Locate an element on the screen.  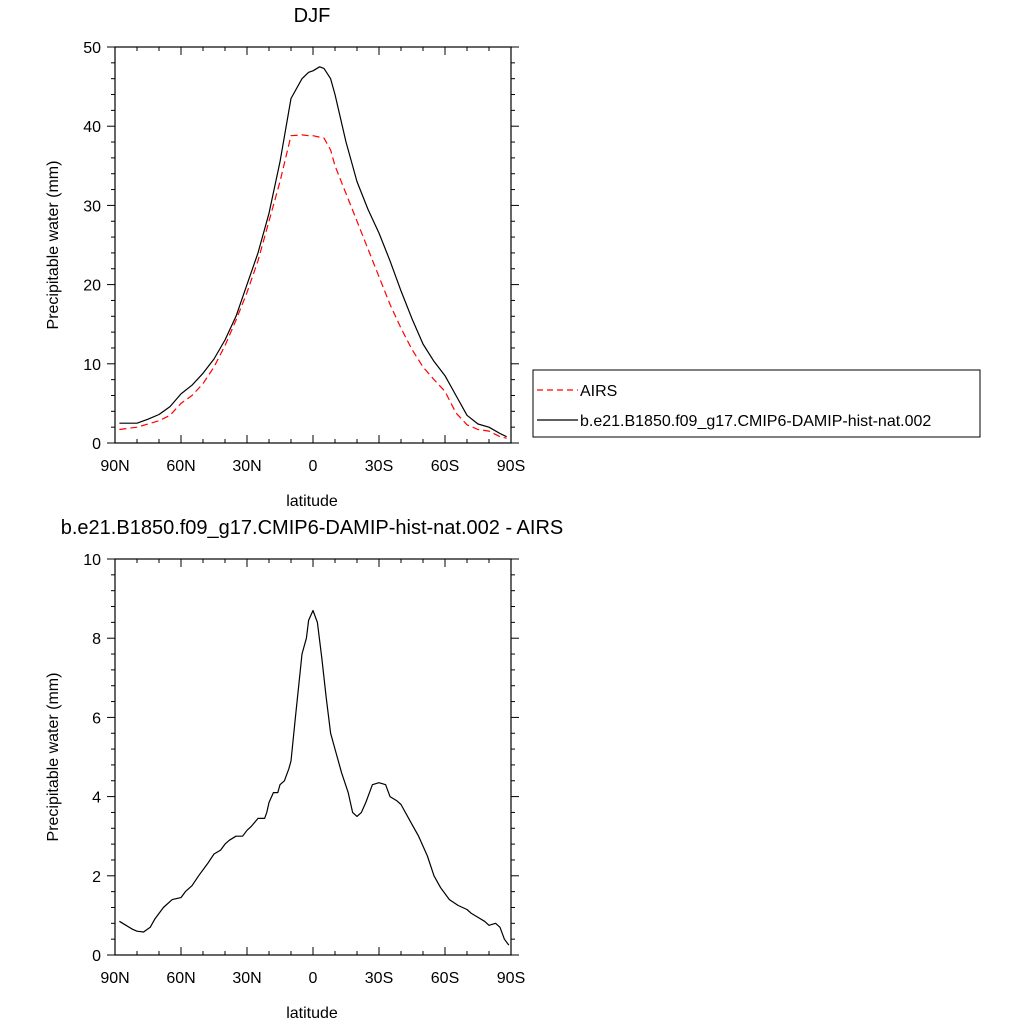
bottom-ytick-label: 4 is located at coordinates (96, 798).